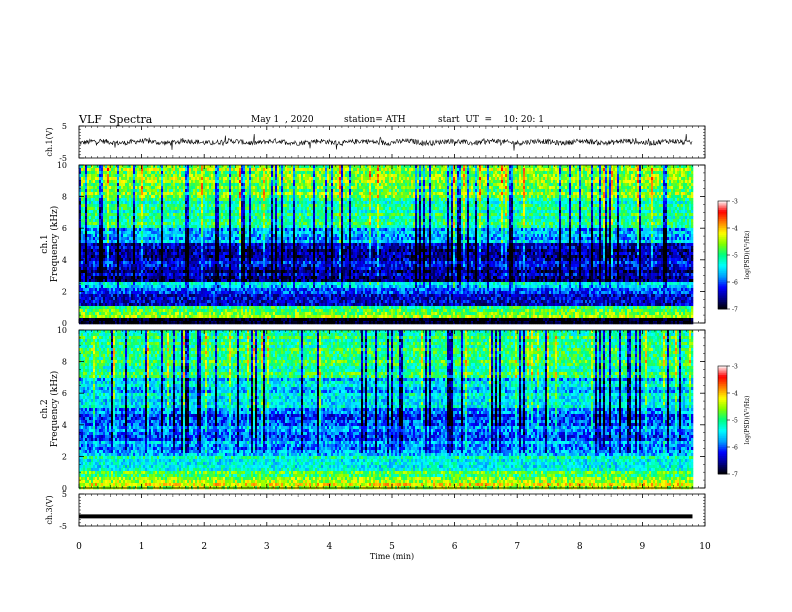  I want to click on channel-label: ch.2, so click(45, 408).